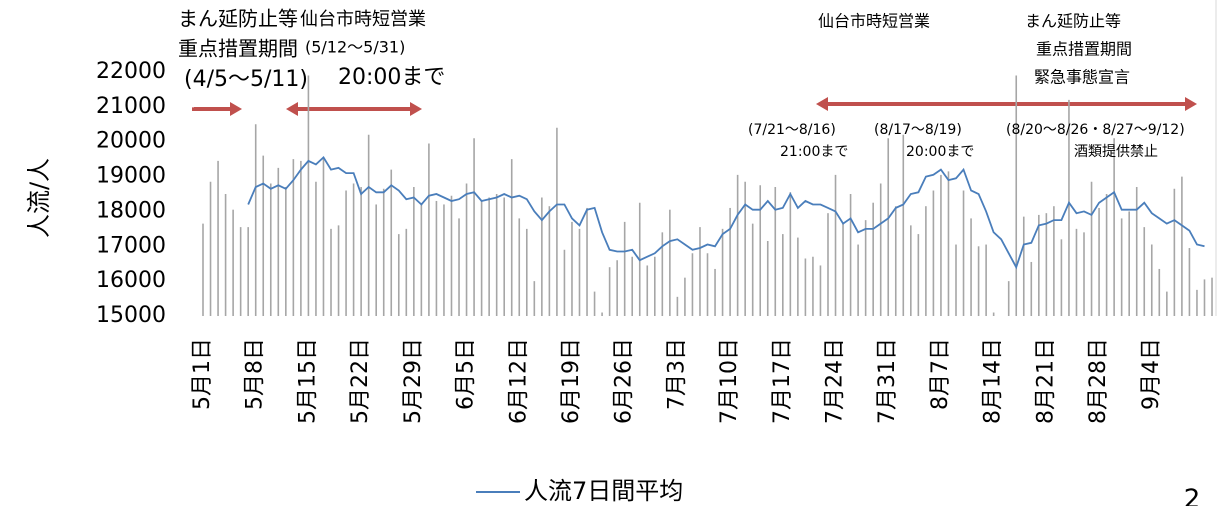 The width and height of the screenshot is (1221, 506). Describe the element at coordinates (918, 130) in the screenshot. I see `annotation: (8/17～8/19)` at that location.